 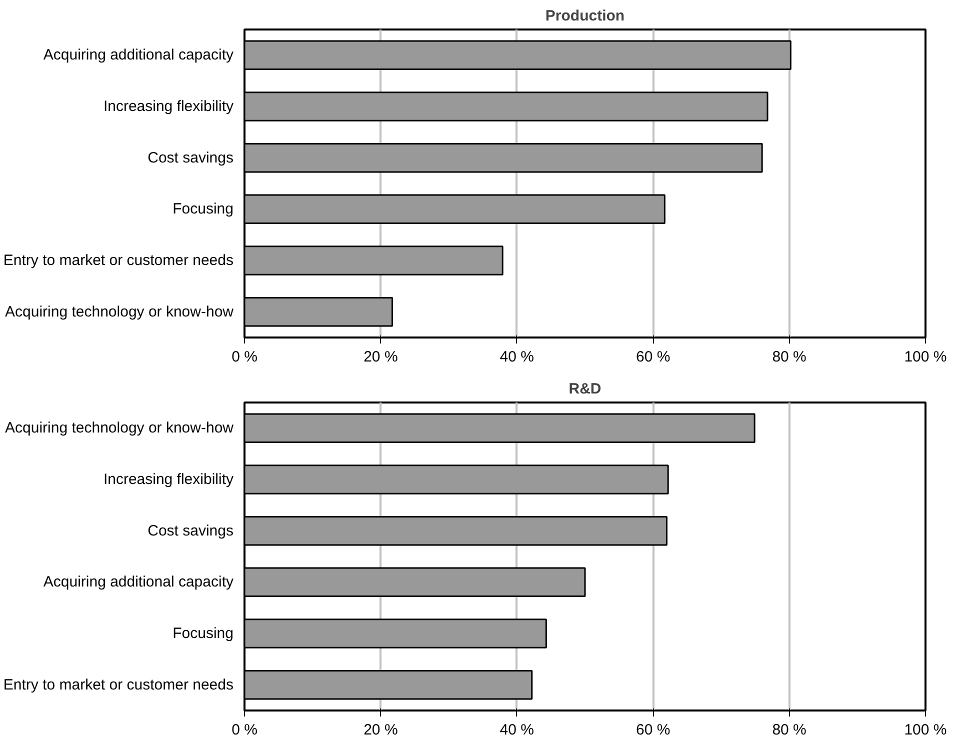 I want to click on chart-title: R&D, so click(x=585, y=389).